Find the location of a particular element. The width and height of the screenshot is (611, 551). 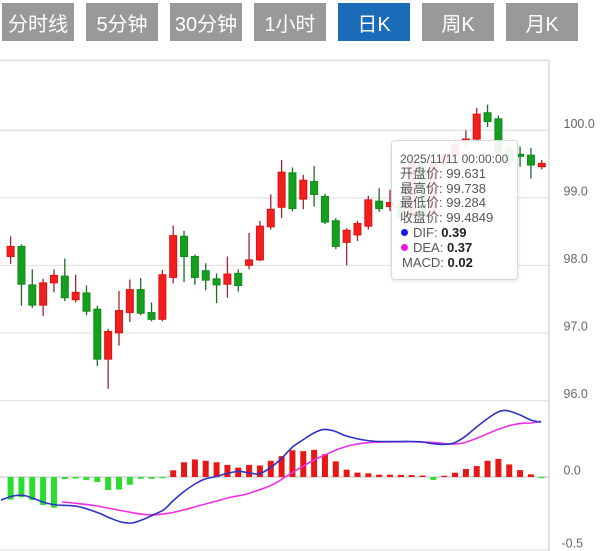

tab-分时线: 分时线 is located at coordinates (38, 22).